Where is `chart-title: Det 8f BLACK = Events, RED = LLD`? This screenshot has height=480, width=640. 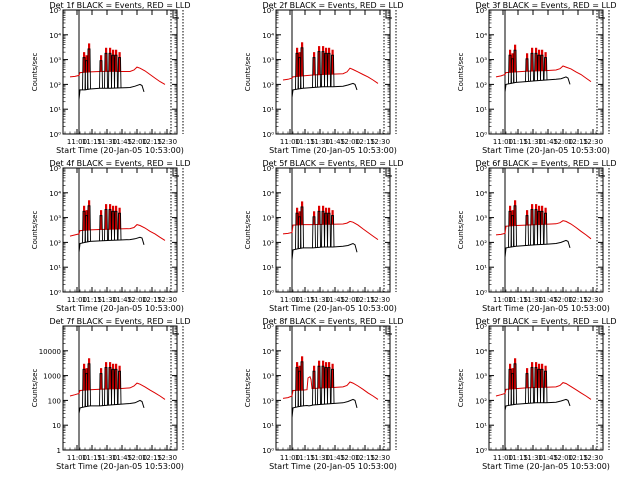 chart-title: Det 8f BLACK = Events, RED = LLD is located at coordinates (332, 321).